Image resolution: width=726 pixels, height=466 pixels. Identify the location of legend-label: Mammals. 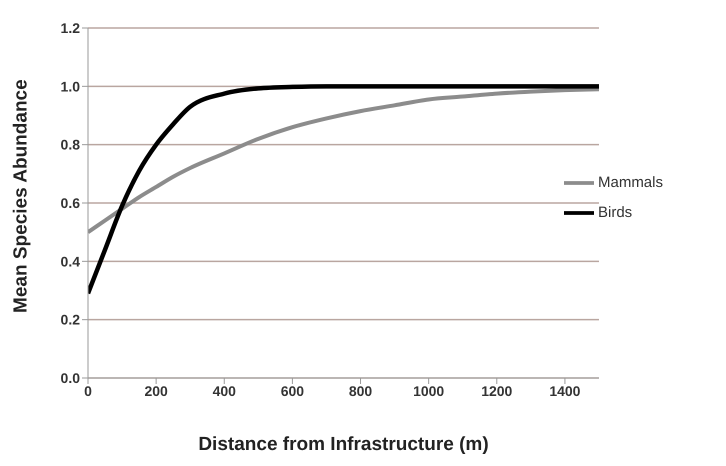
(630, 182).